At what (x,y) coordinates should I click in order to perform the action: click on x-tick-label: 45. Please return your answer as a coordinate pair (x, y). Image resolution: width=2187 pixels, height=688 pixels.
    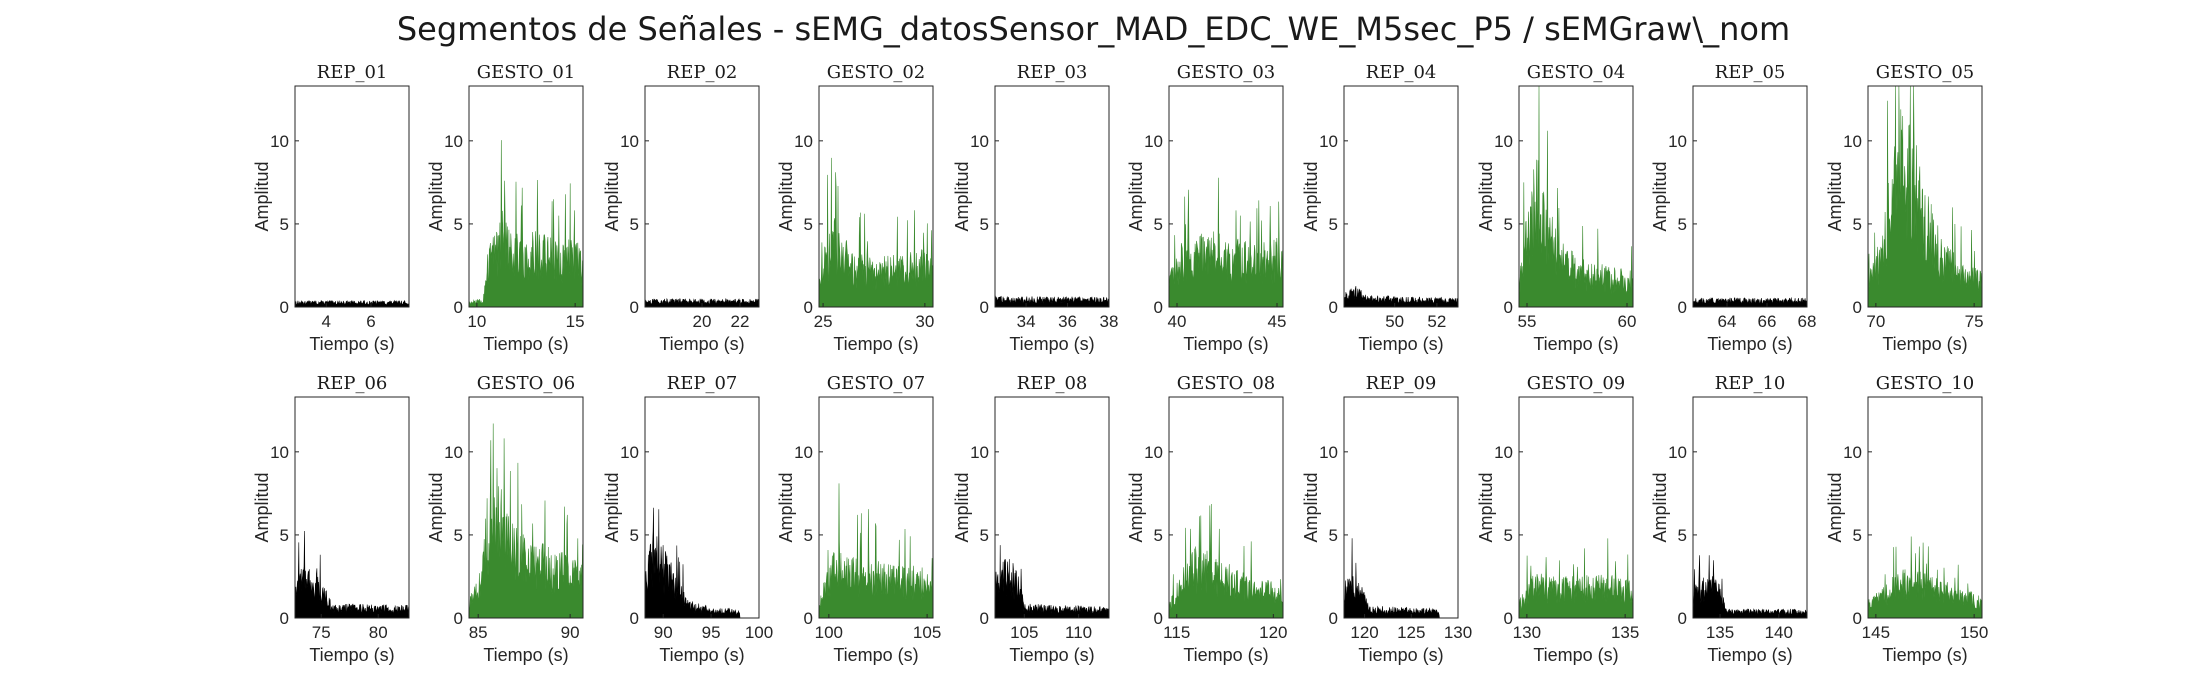
    Looking at the image, I should click on (1277, 321).